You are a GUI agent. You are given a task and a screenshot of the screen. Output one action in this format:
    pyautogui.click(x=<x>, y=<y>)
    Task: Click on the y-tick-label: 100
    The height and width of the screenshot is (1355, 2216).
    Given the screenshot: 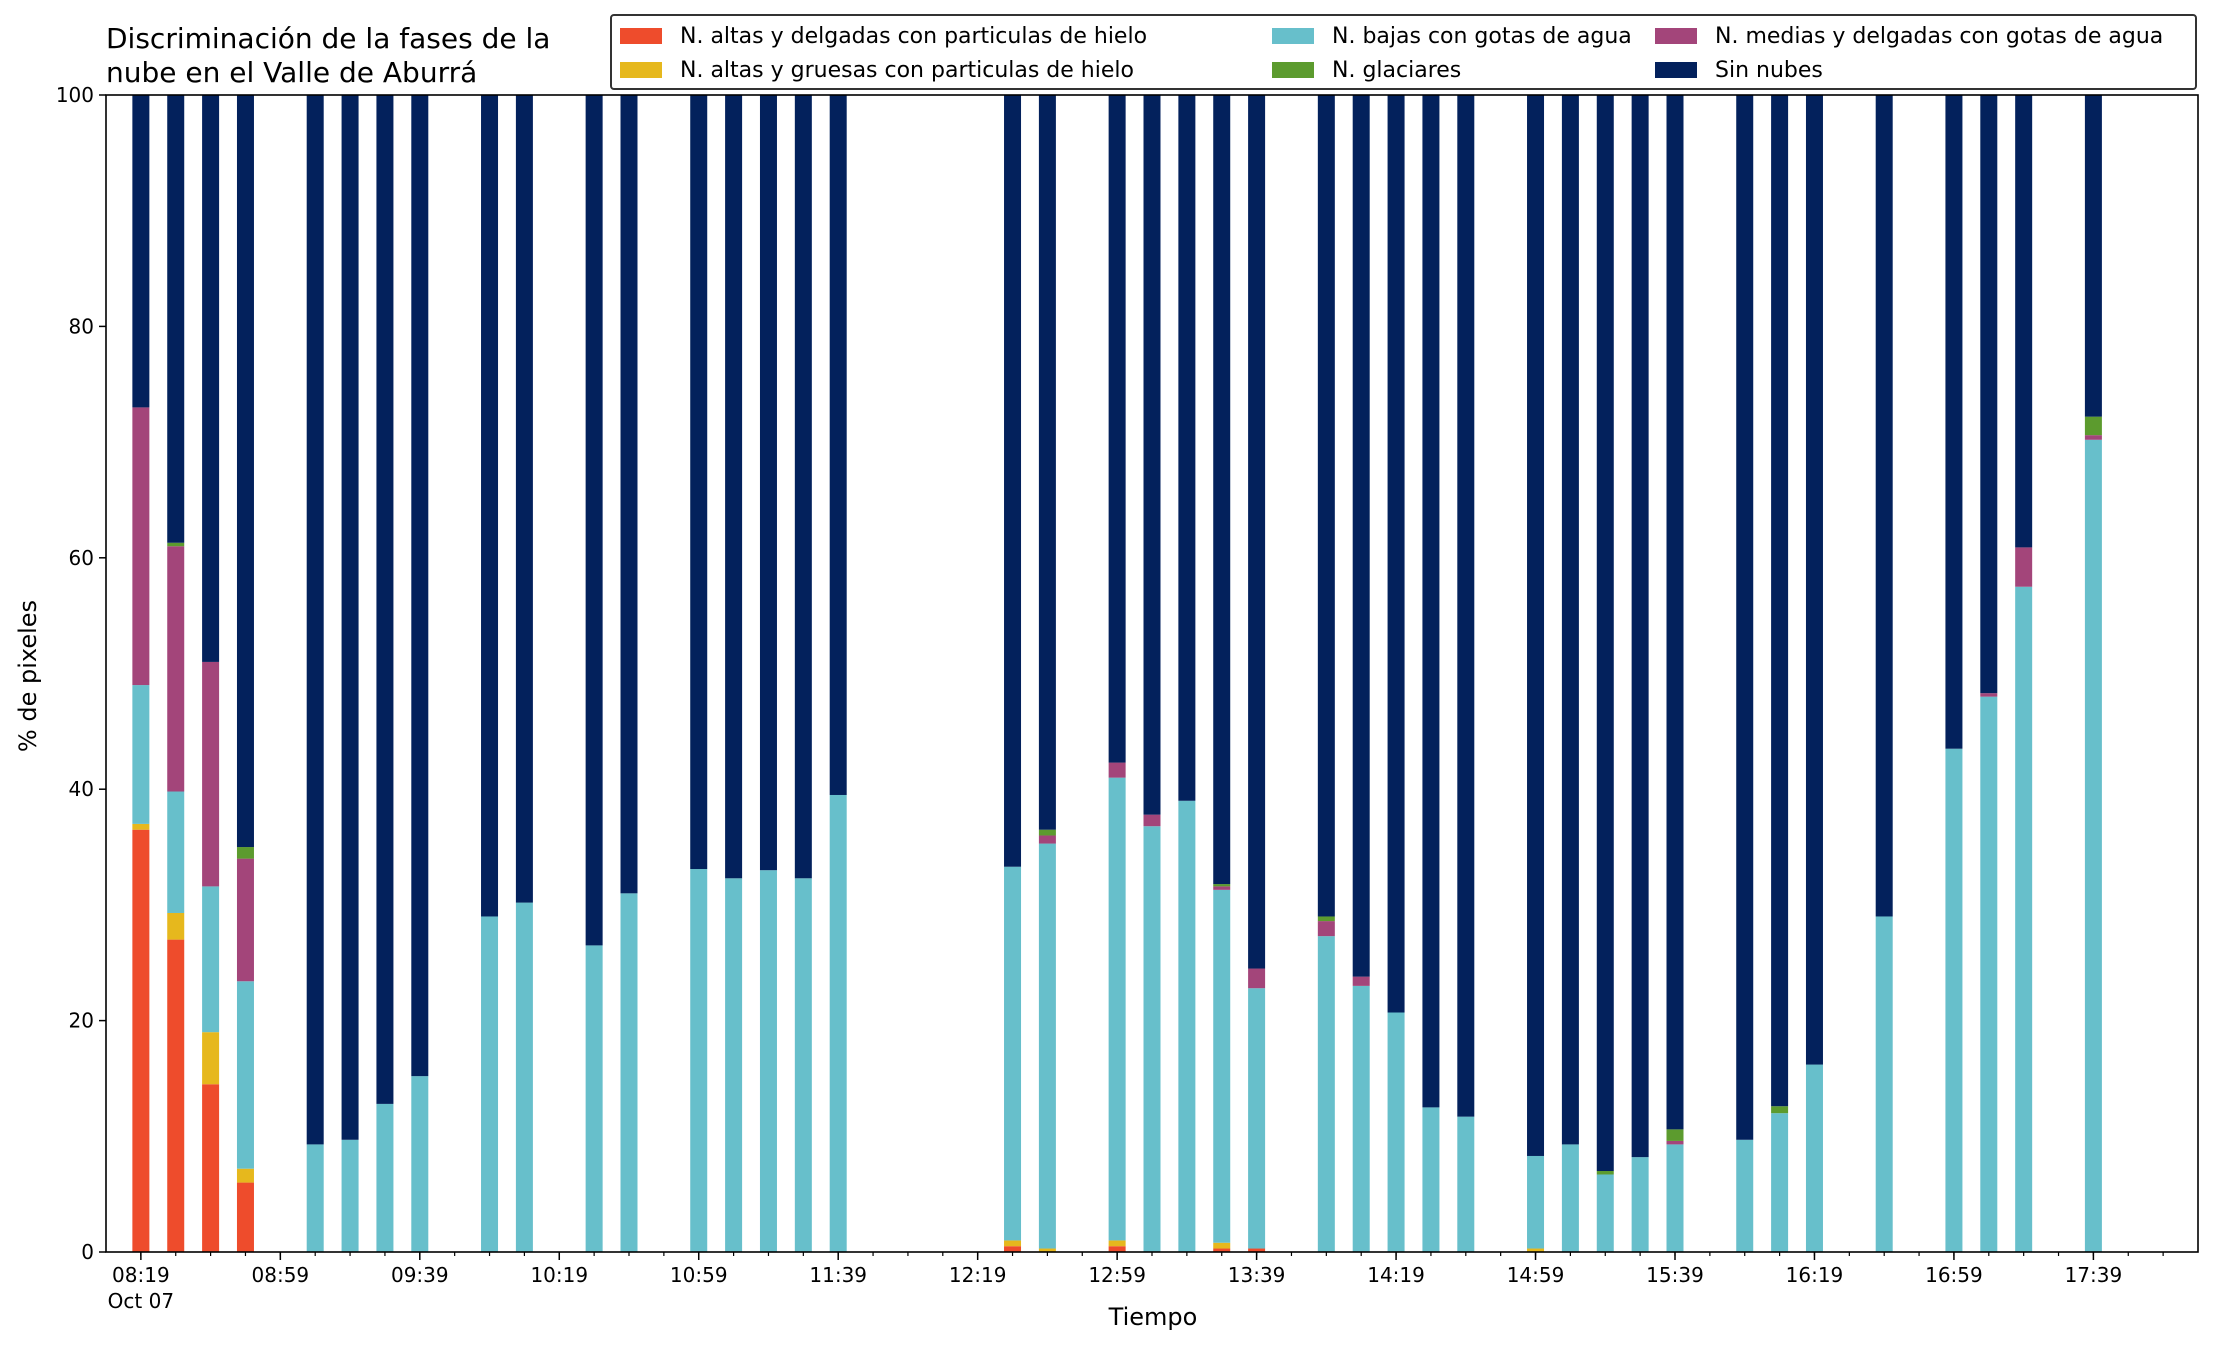 What is the action you would take?
    pyautogui.click(x=75, y=95)
    